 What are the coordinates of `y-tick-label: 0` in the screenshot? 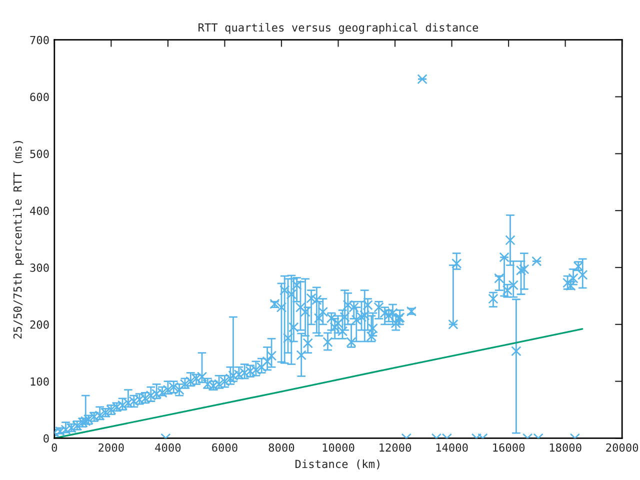 It's located at (46, 438).